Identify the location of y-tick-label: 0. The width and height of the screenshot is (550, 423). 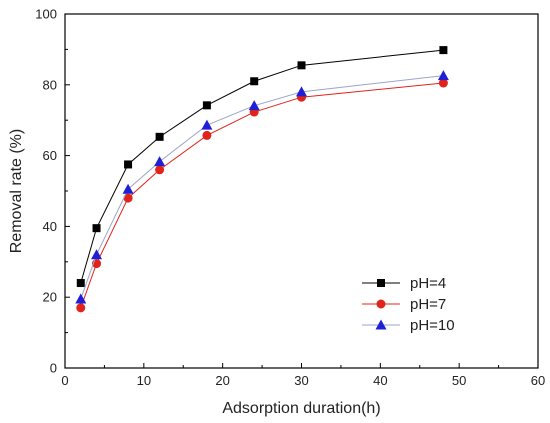
(53, 368).